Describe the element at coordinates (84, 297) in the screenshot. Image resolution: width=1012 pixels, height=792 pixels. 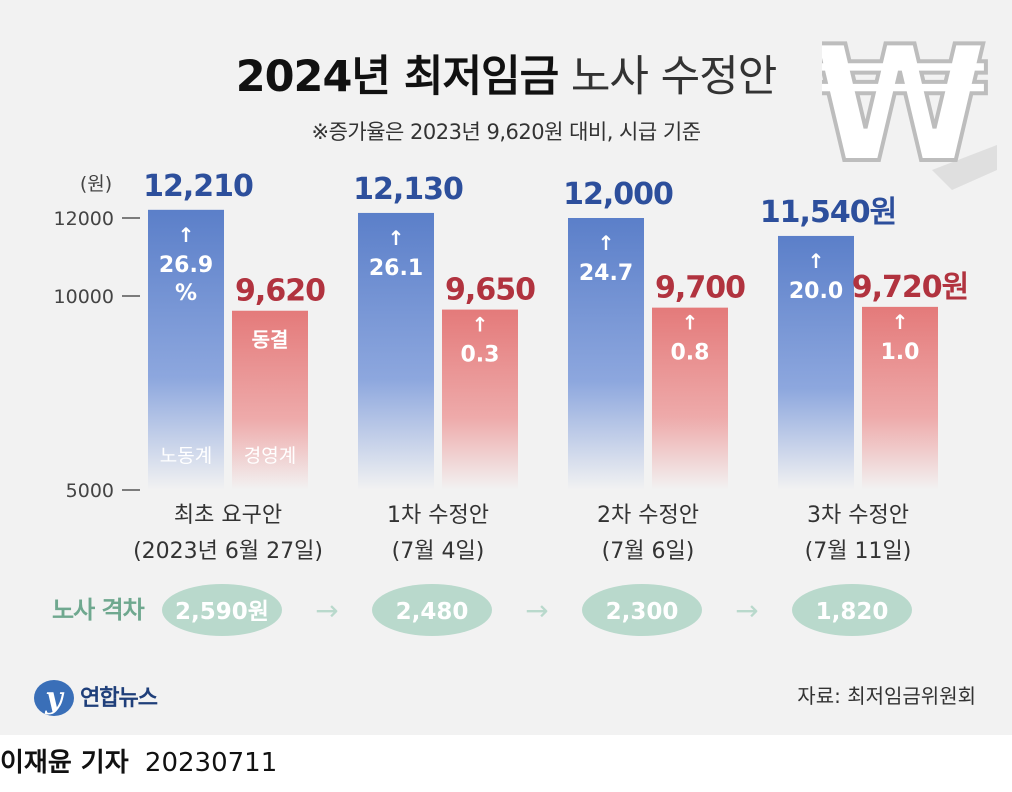
I see `y-tick-label: 10000` at that location.